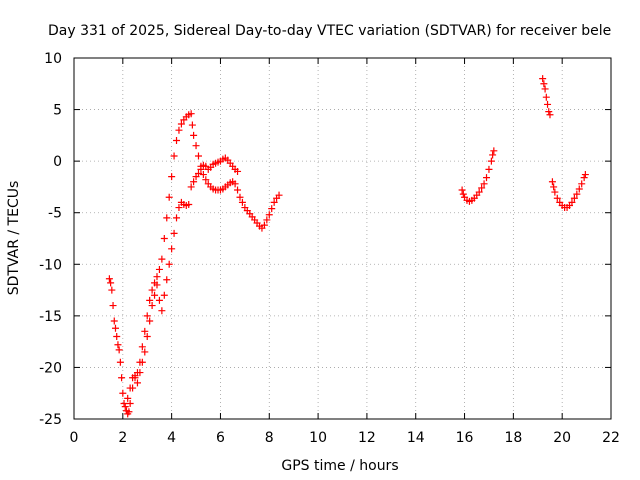  What do you see at coordinates (220, 438) in the screenshot?
I see `x-tick-label: 6` at bounding box center [220, 438].